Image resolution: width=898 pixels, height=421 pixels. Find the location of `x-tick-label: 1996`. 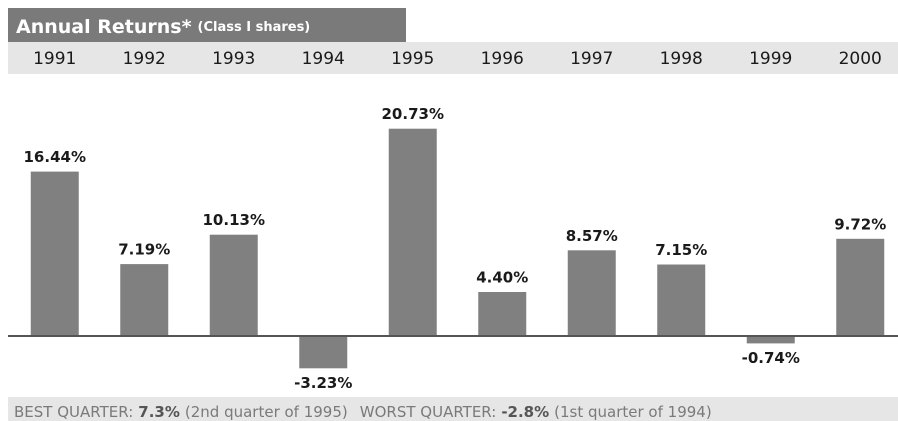

x-tick-label: 1996 is located at coordinates (502, 59).